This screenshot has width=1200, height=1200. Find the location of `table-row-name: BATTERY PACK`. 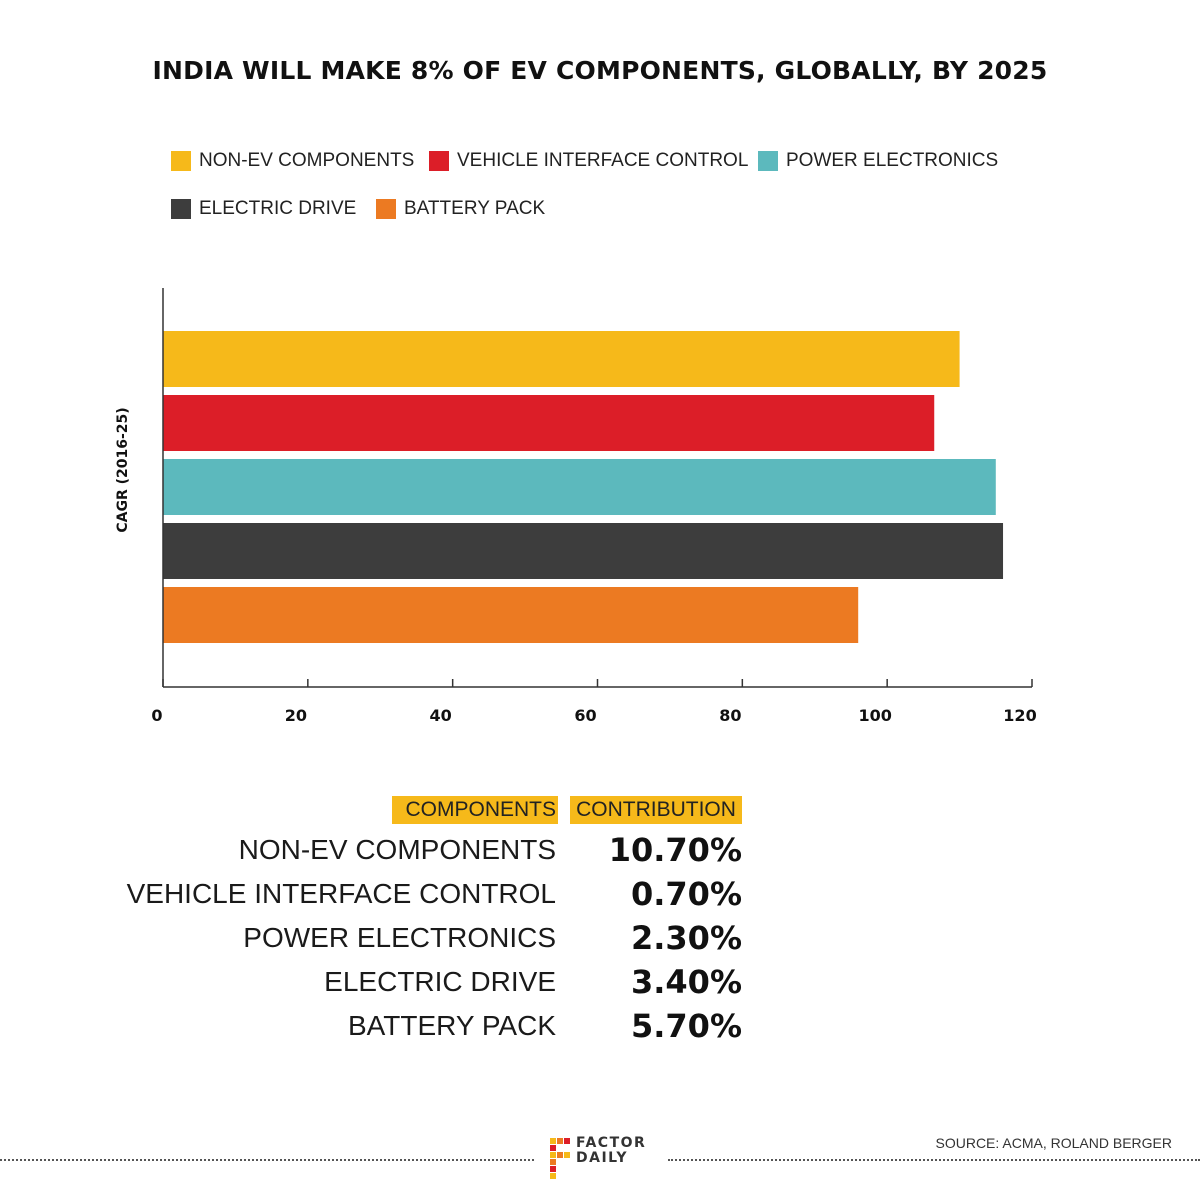

table-row-name: BATTERY PACK is located at coordinates (452, 1025).